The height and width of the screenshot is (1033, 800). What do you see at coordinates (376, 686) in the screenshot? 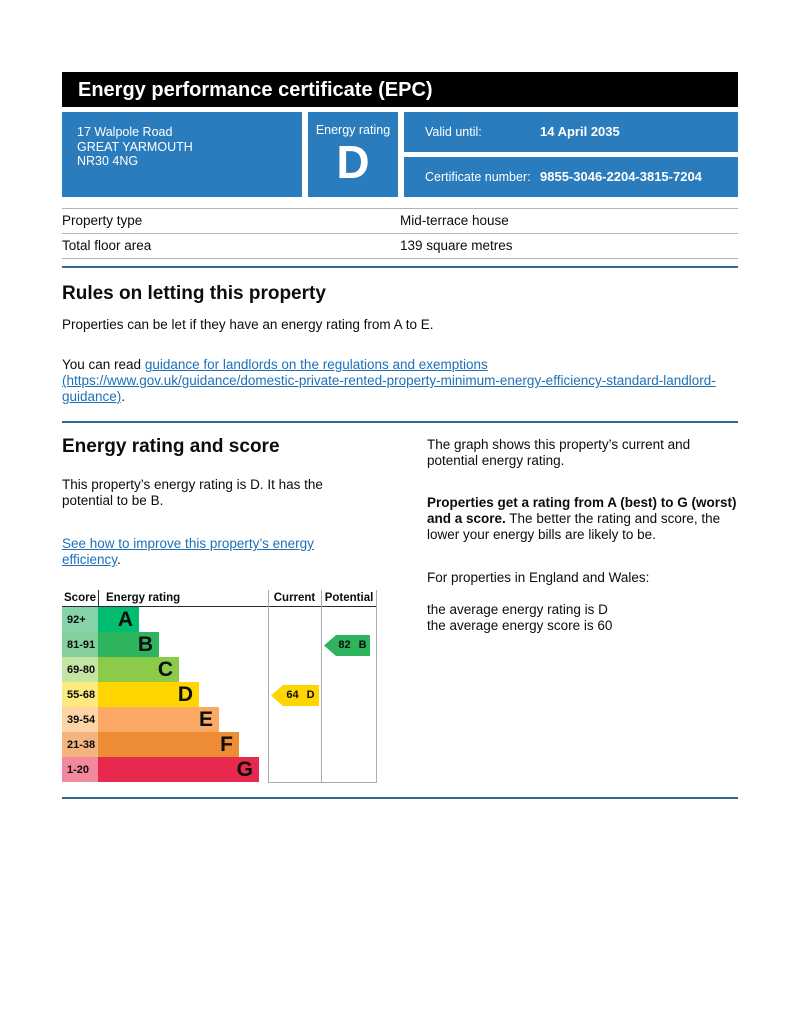
I see `graph-right-border` at bounding box center [376, 686].